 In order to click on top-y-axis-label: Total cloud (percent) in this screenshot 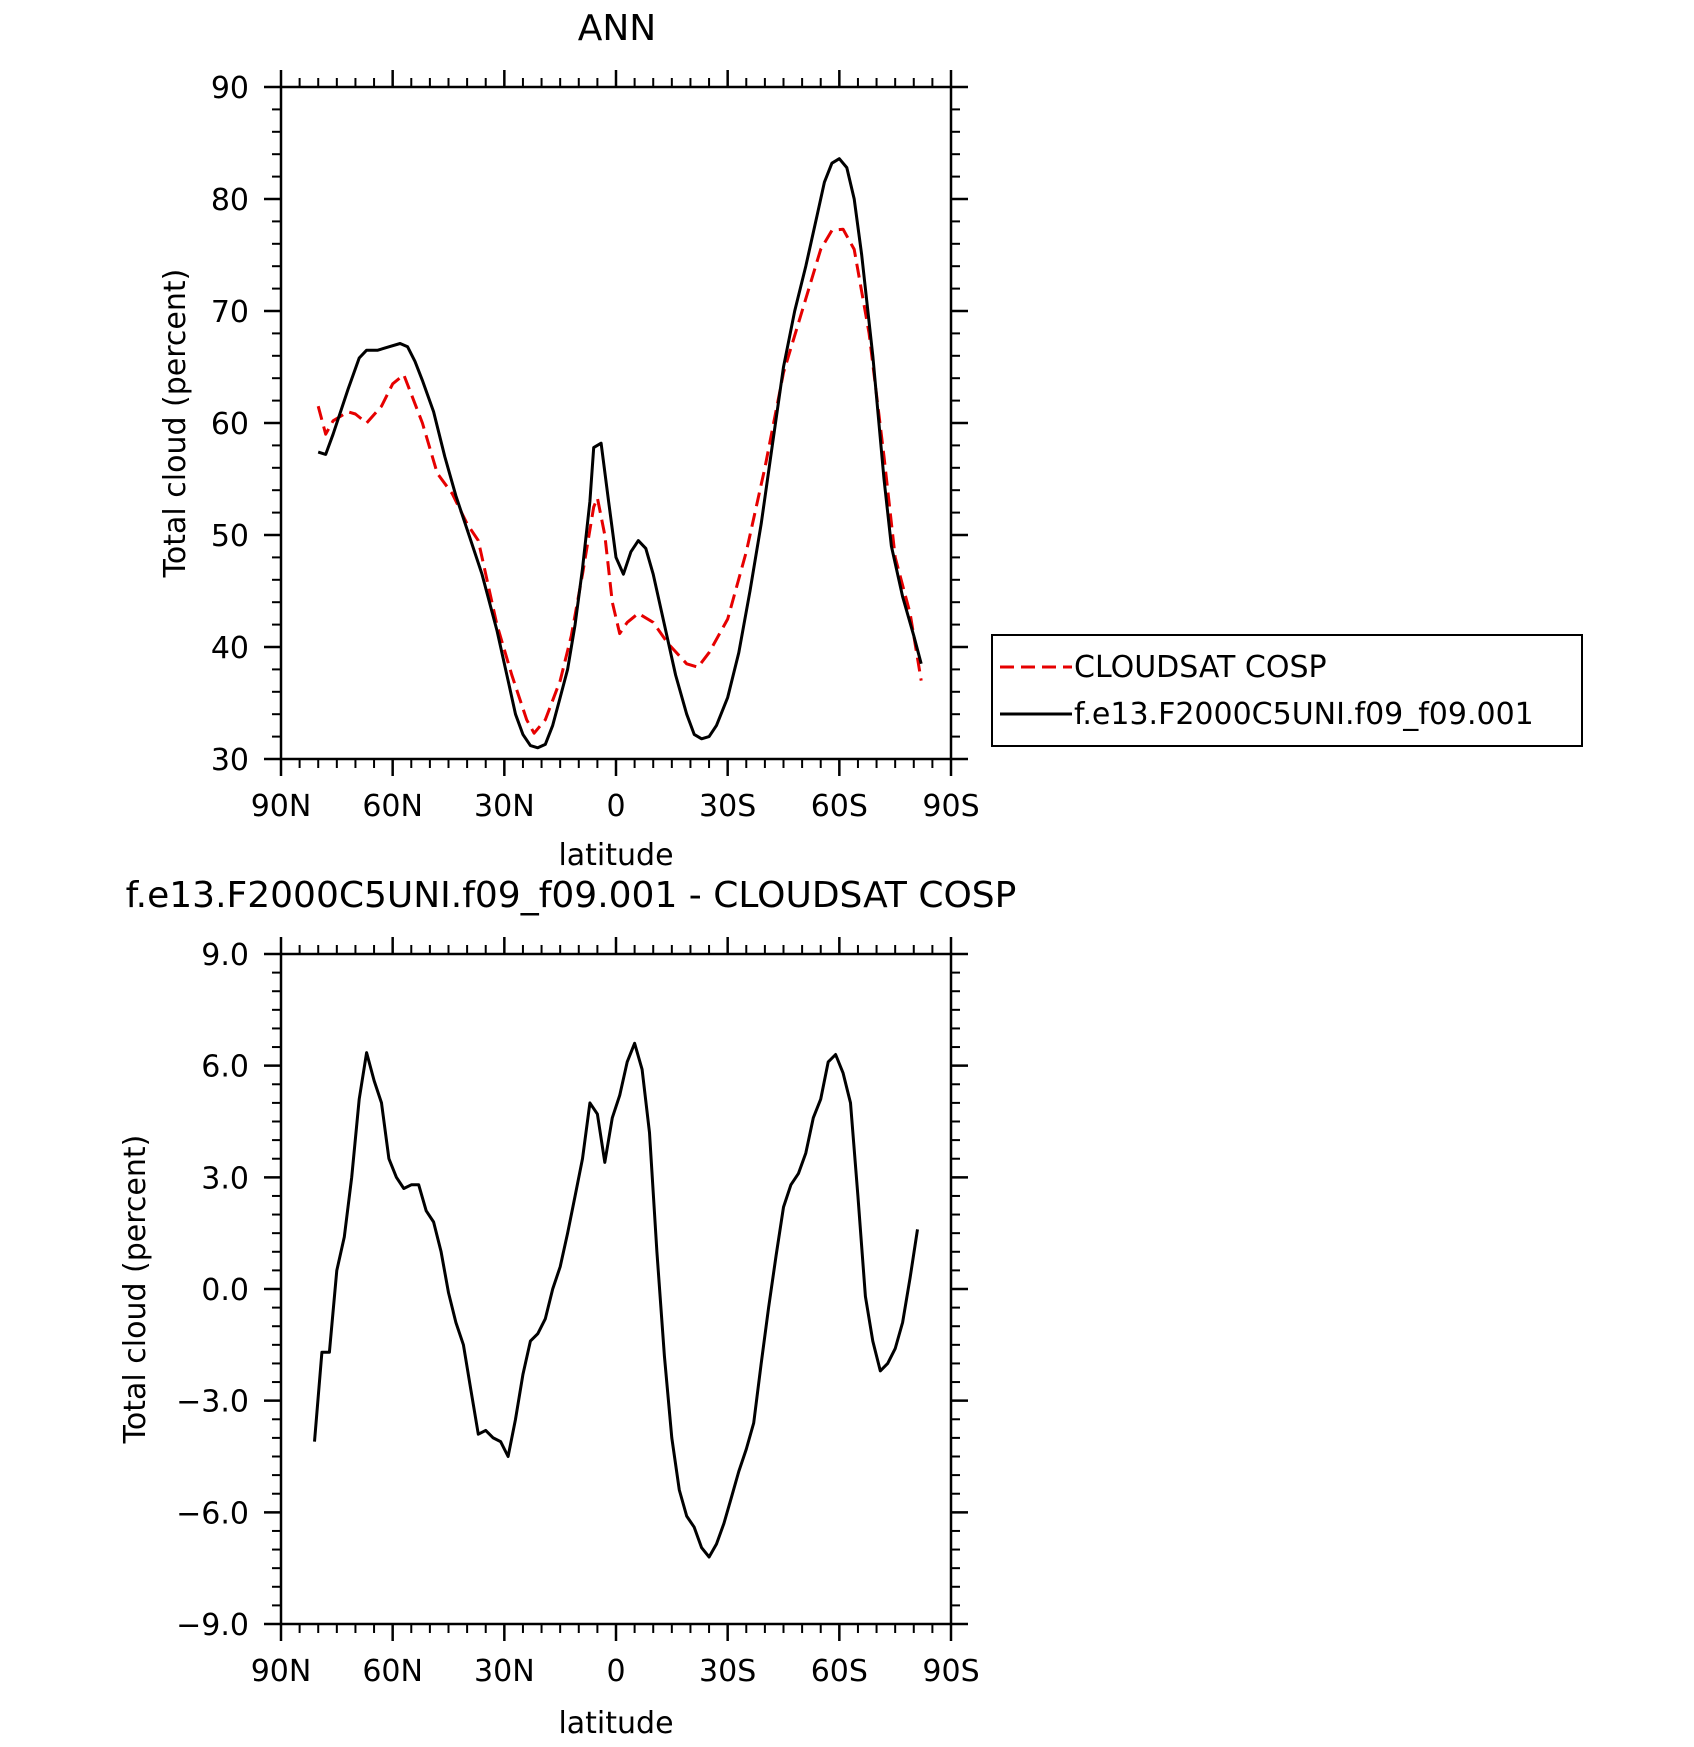, I will do `click(175, 424)`.